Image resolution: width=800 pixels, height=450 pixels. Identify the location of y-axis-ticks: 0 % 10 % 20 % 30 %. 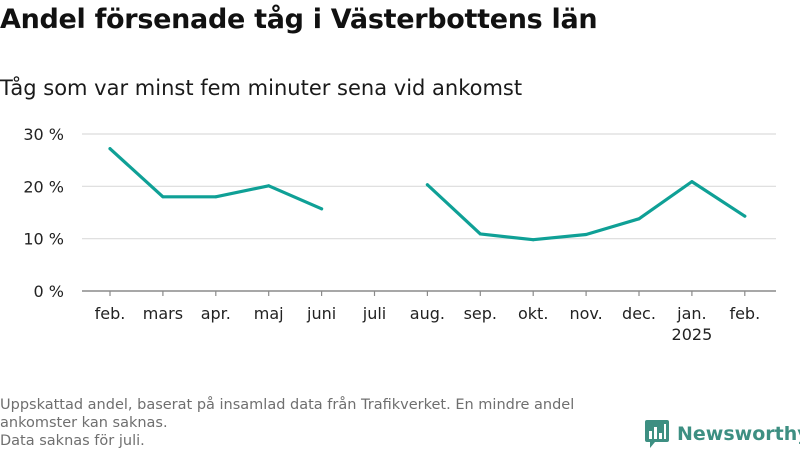
(43, 213).